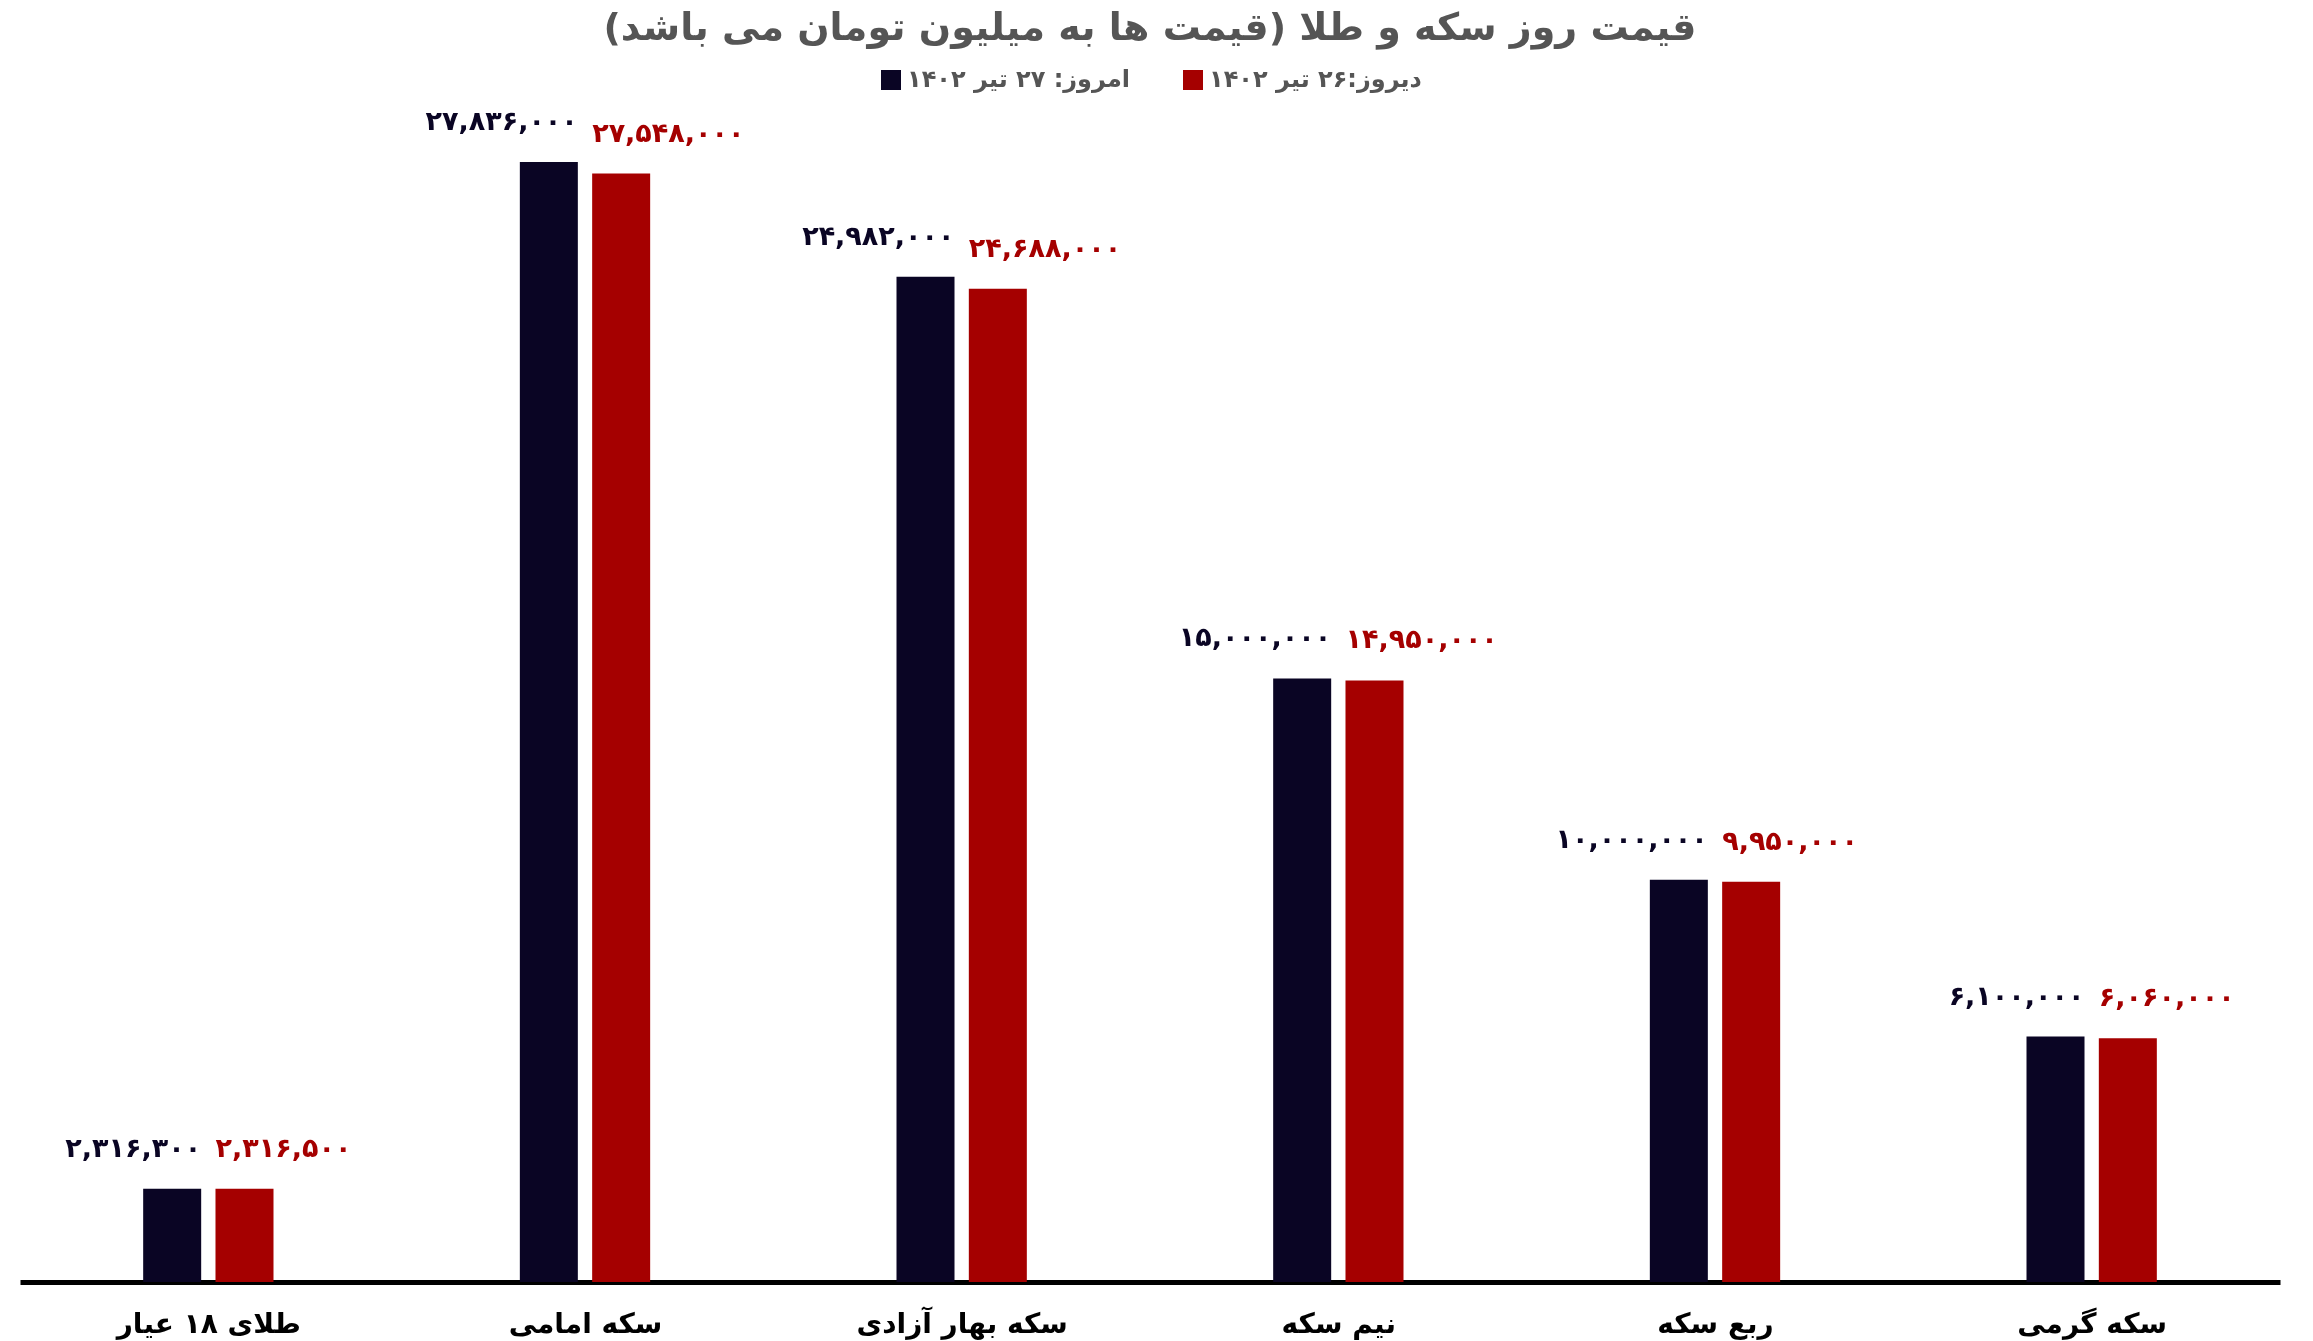 This screenshot has width=2313, height=1341. Describe the element at coordinates (133, 1147) in the screenshot. I see `data-label: ۲,۳۱۶,۳۰۰` at that location.